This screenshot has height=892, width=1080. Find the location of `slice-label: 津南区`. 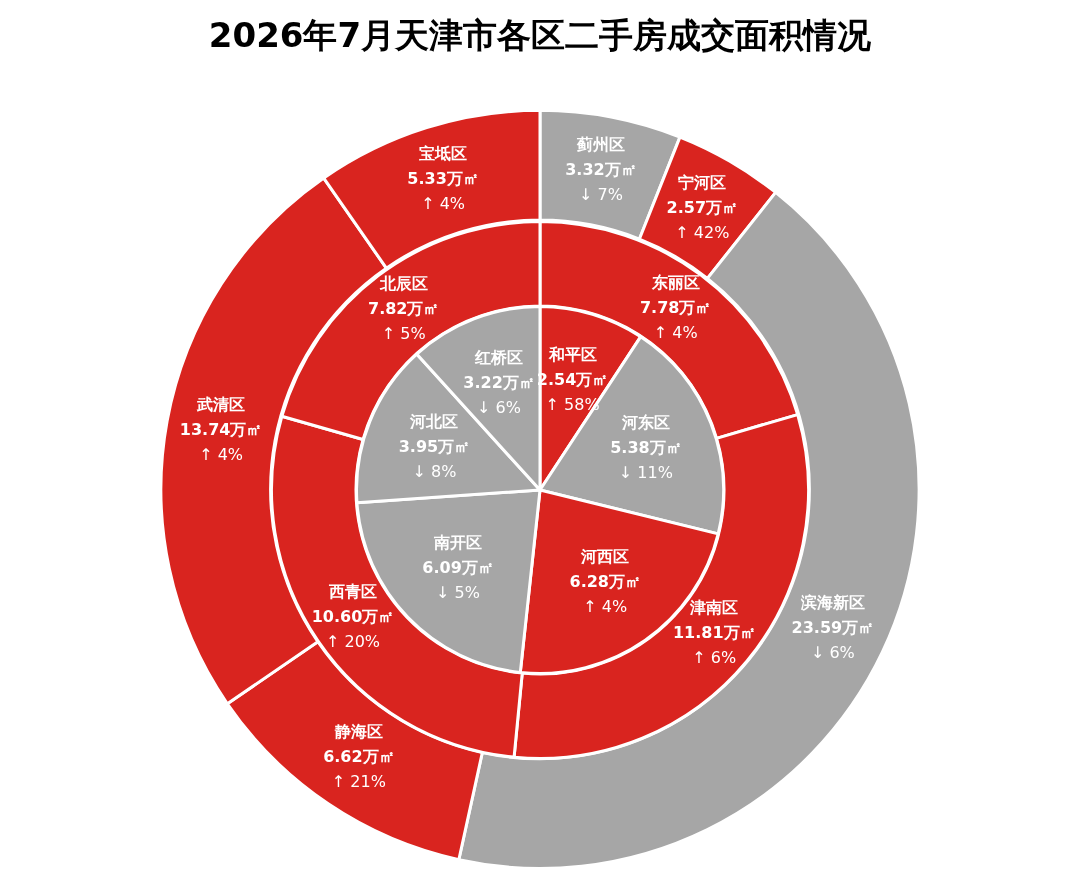

slice-label: 津南区 is located at coordinates (714, 608).